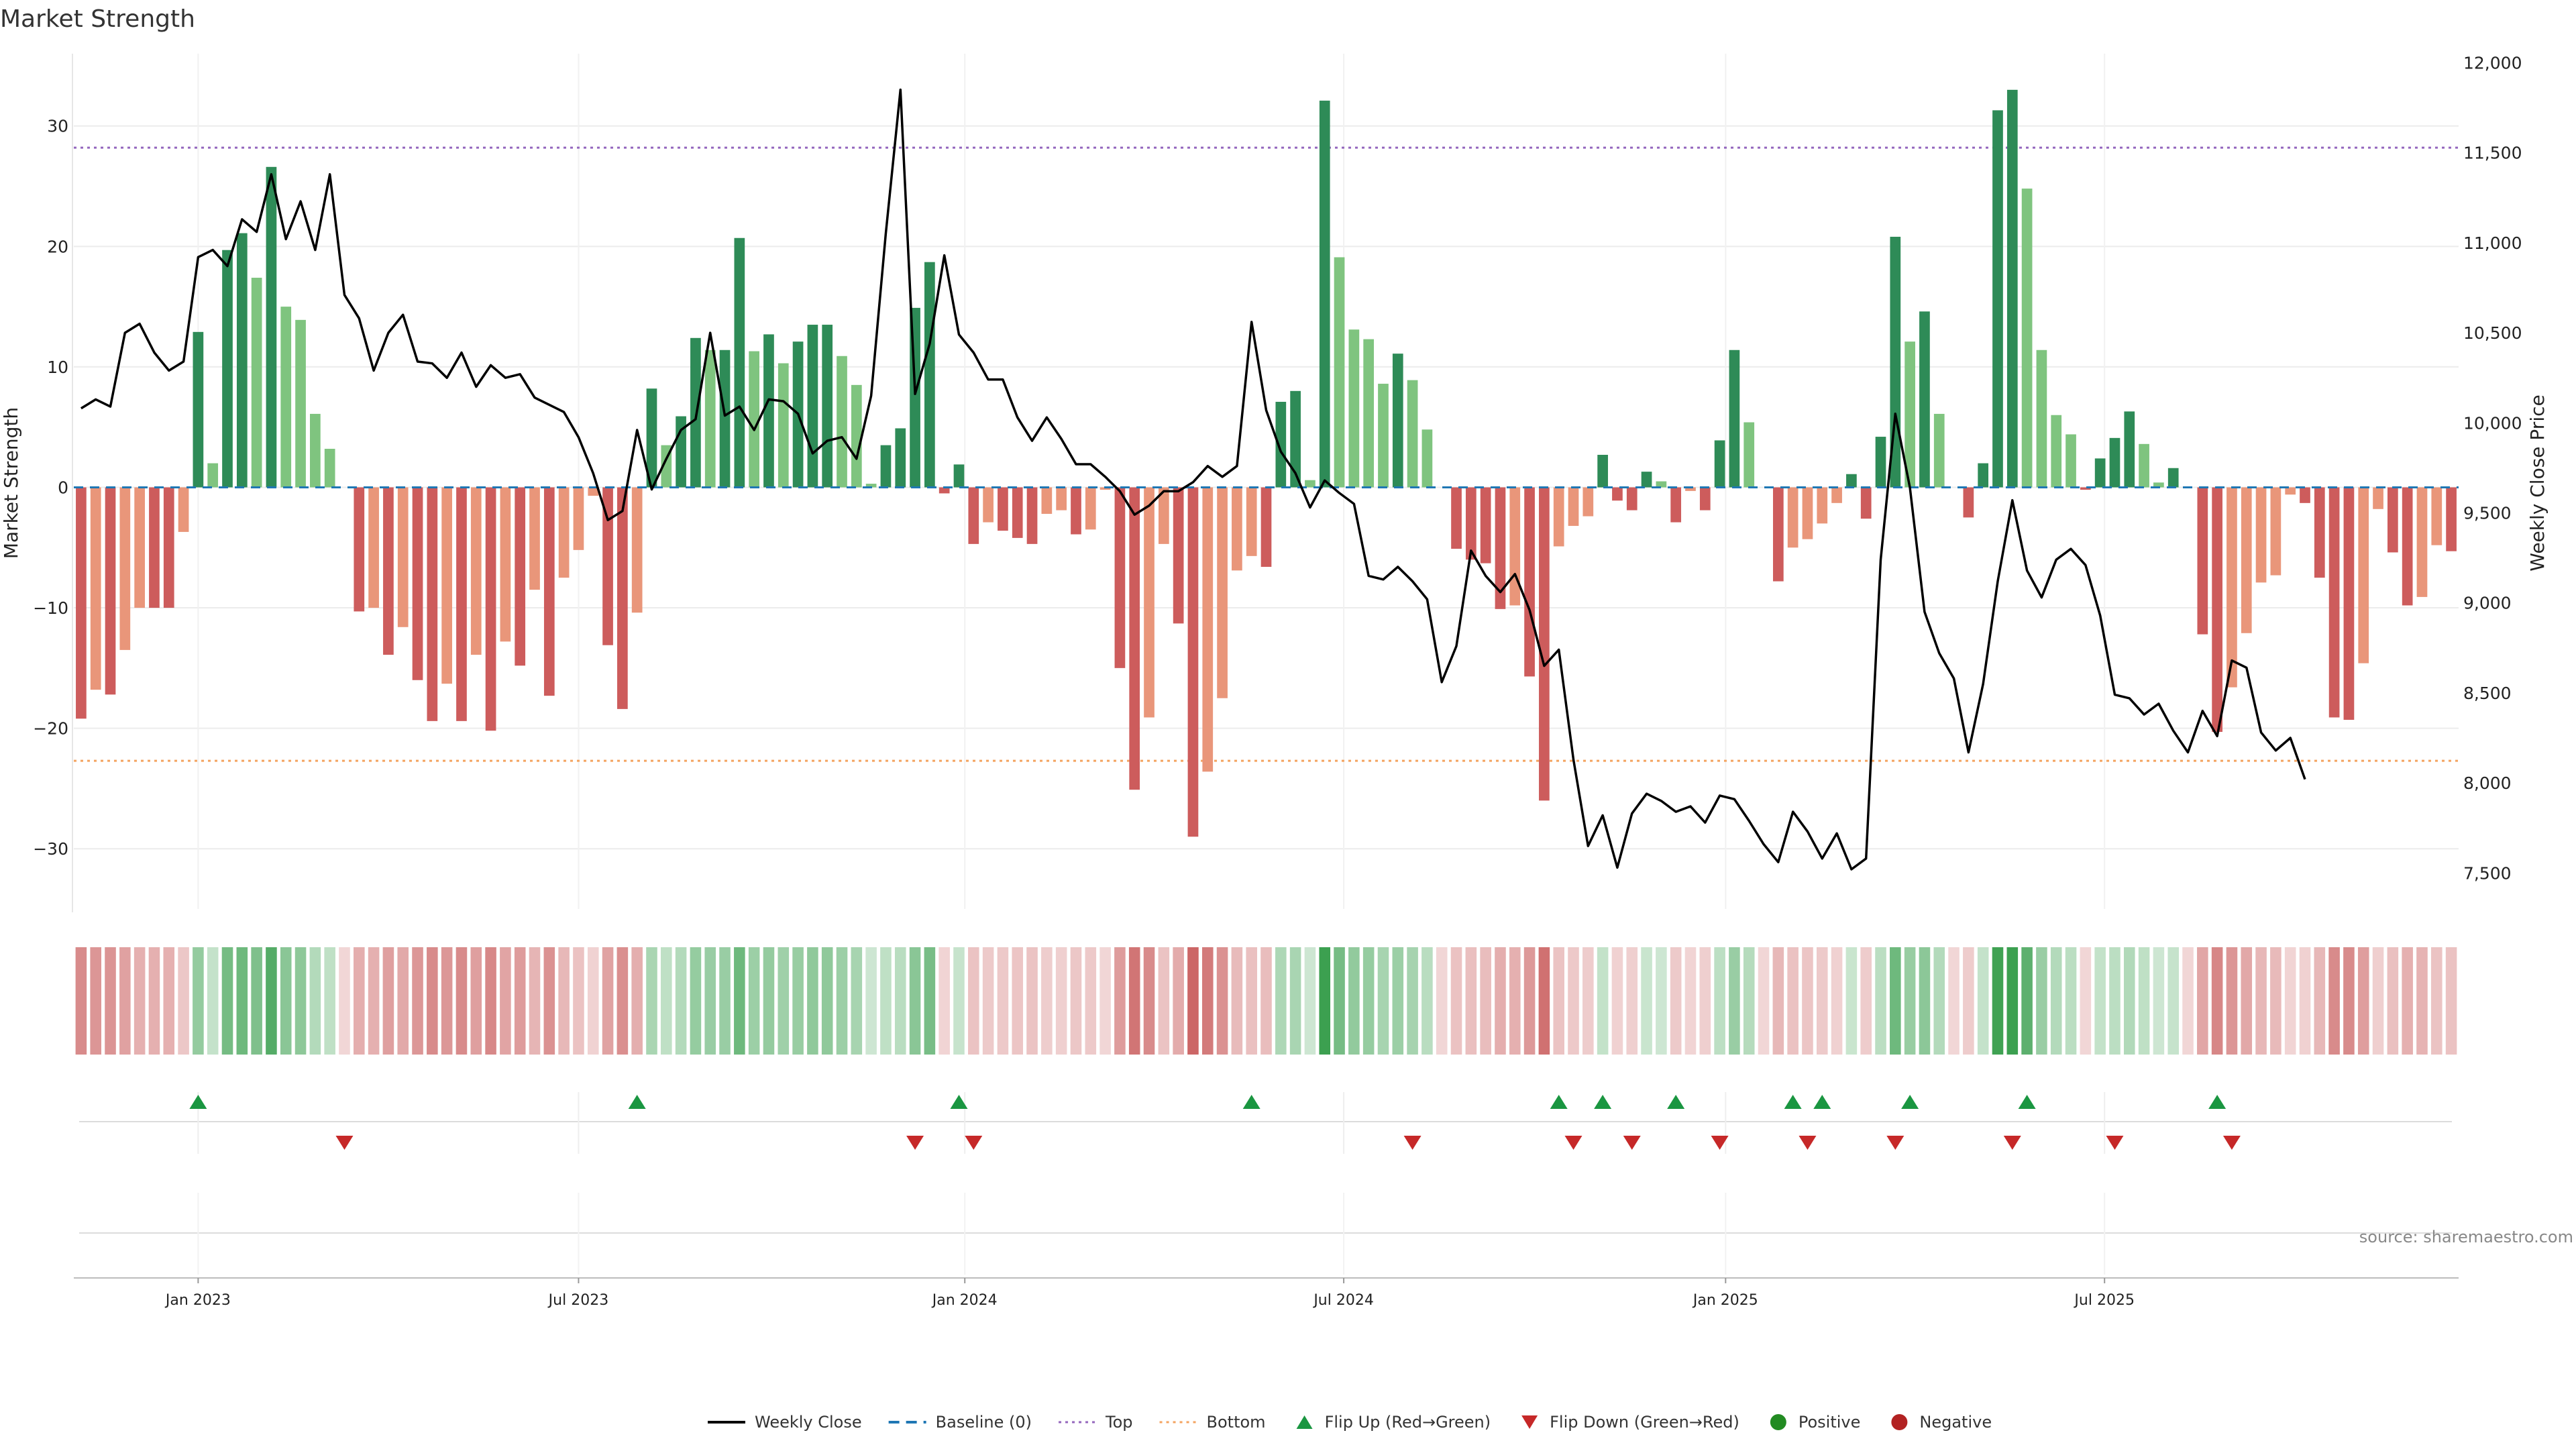 The image size is (2576, 1449). What do you see at coordinates (1630, 1422) in the screenshot?
I see `legend-item: Flip Down (Green→Red)` at bounding box center [1630, 1422].